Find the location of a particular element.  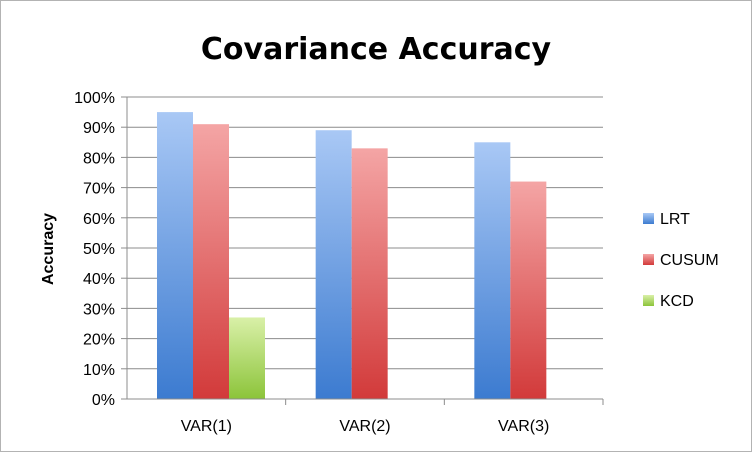

y-tick-label: 90% is located at coordinates (99, 128).